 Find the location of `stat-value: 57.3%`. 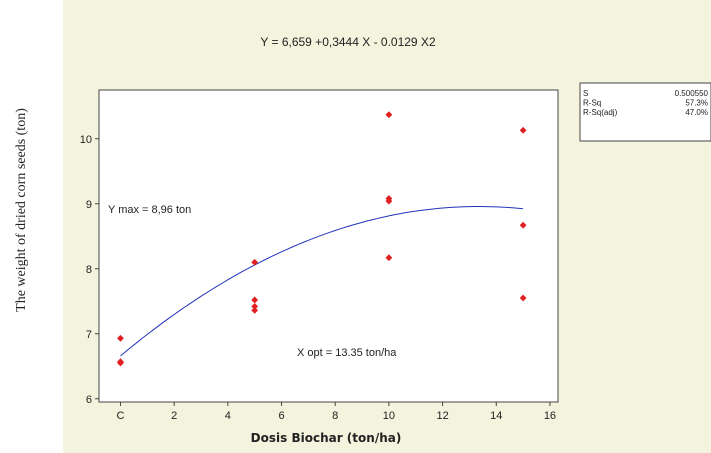

stat-value: 57.3% is located at coordinates (696, 103).